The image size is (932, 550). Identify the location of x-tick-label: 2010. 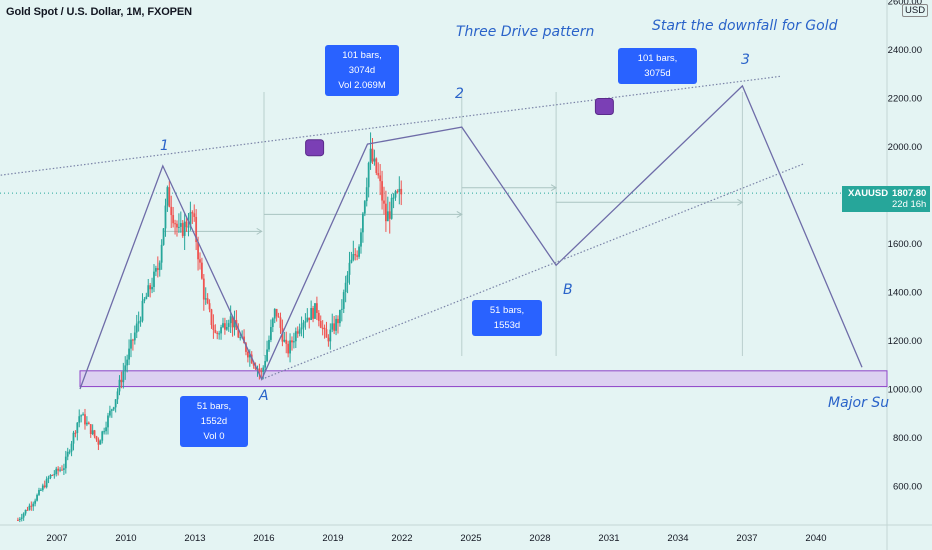
(125, 538).